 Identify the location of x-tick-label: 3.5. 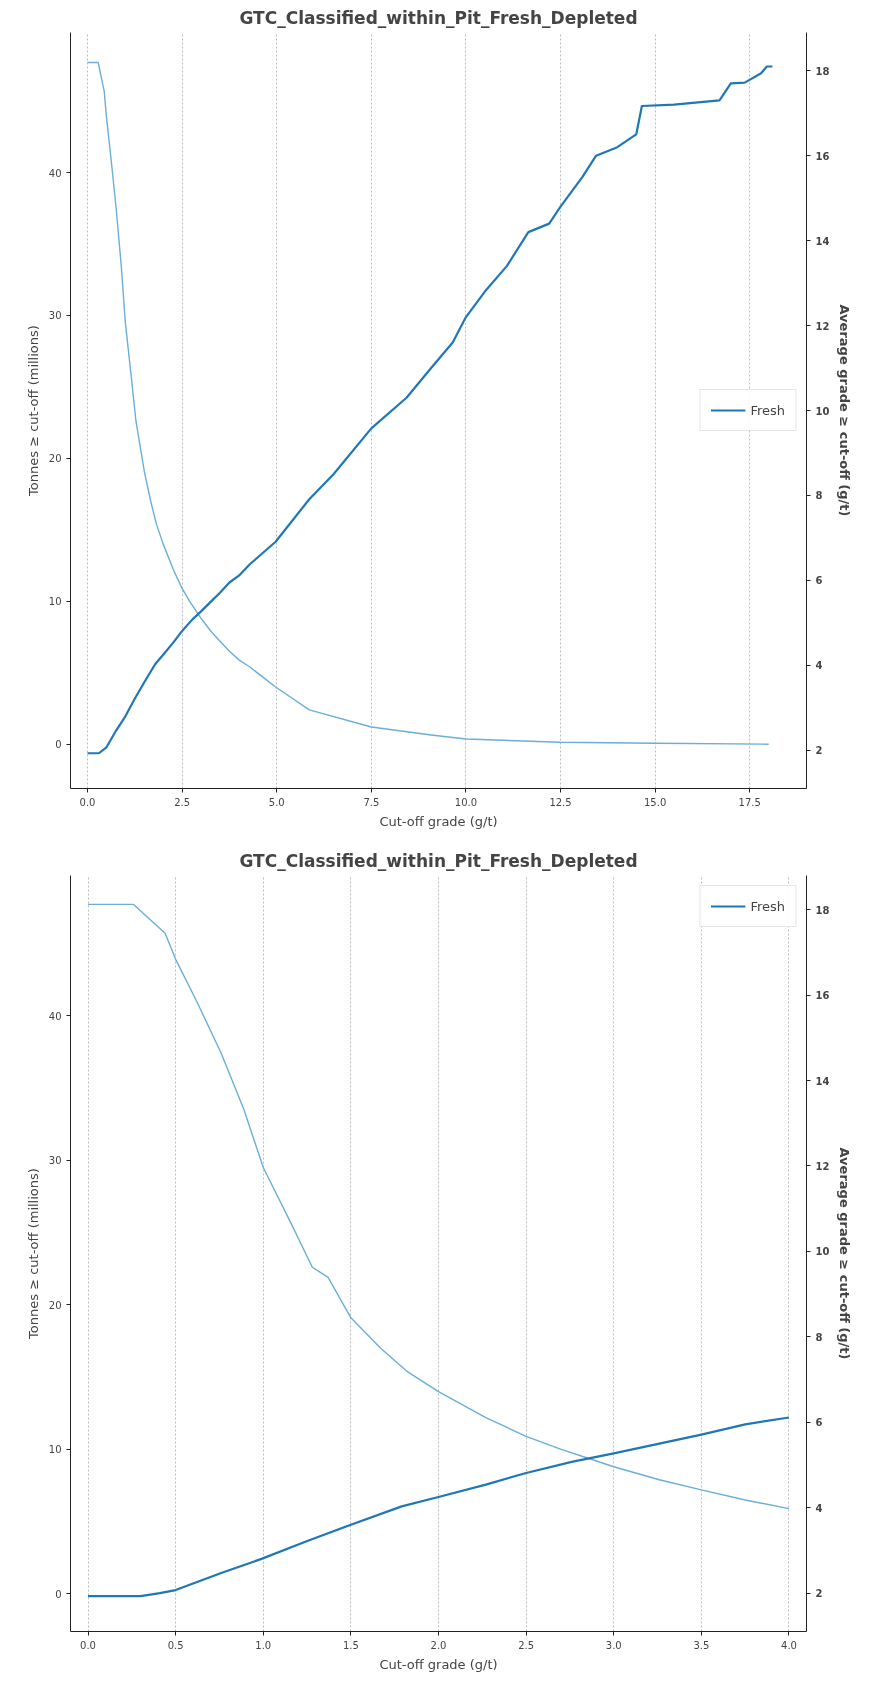
(701, 1645).